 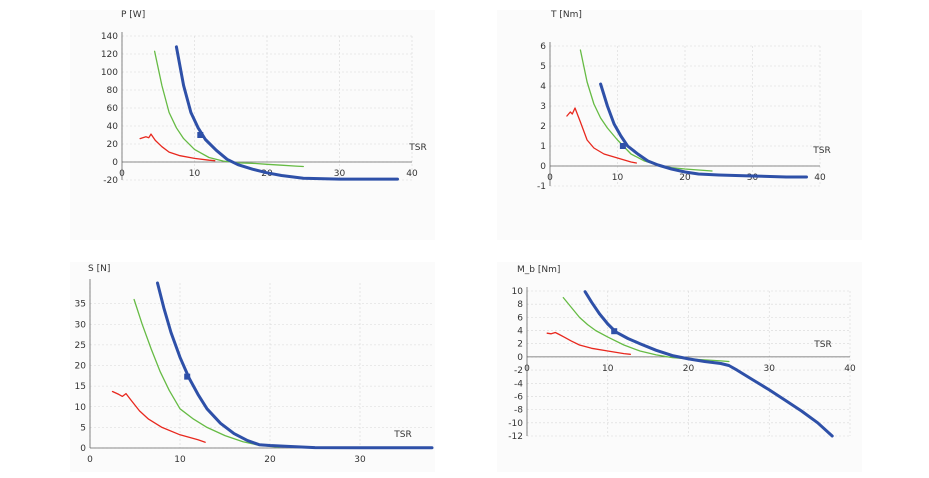 What do you see at coordinates (99, 269) in the screenshot?
I see `y-axis-label: S [N]` at bounding box center [99, 269].